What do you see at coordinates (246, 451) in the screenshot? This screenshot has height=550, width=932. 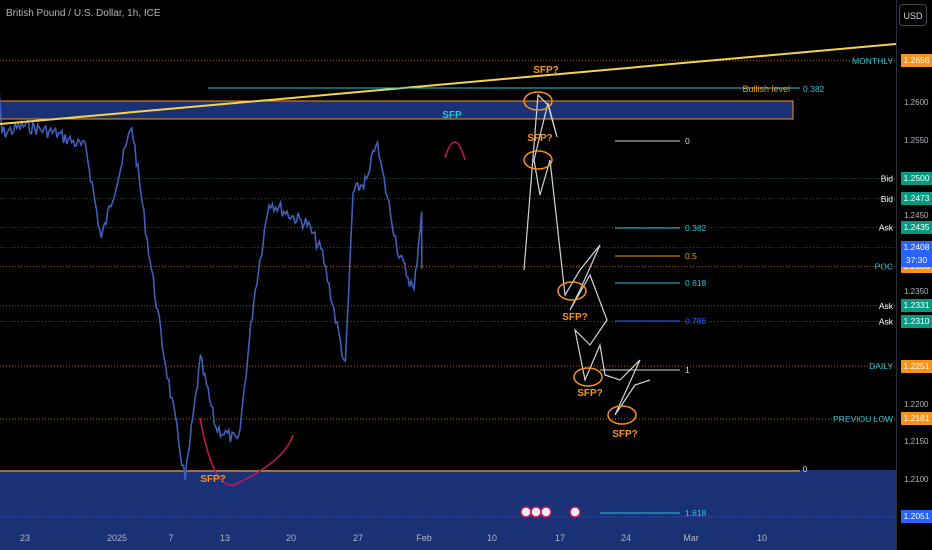 I see `sfp-arc-low` at bounding box center [246, 451].